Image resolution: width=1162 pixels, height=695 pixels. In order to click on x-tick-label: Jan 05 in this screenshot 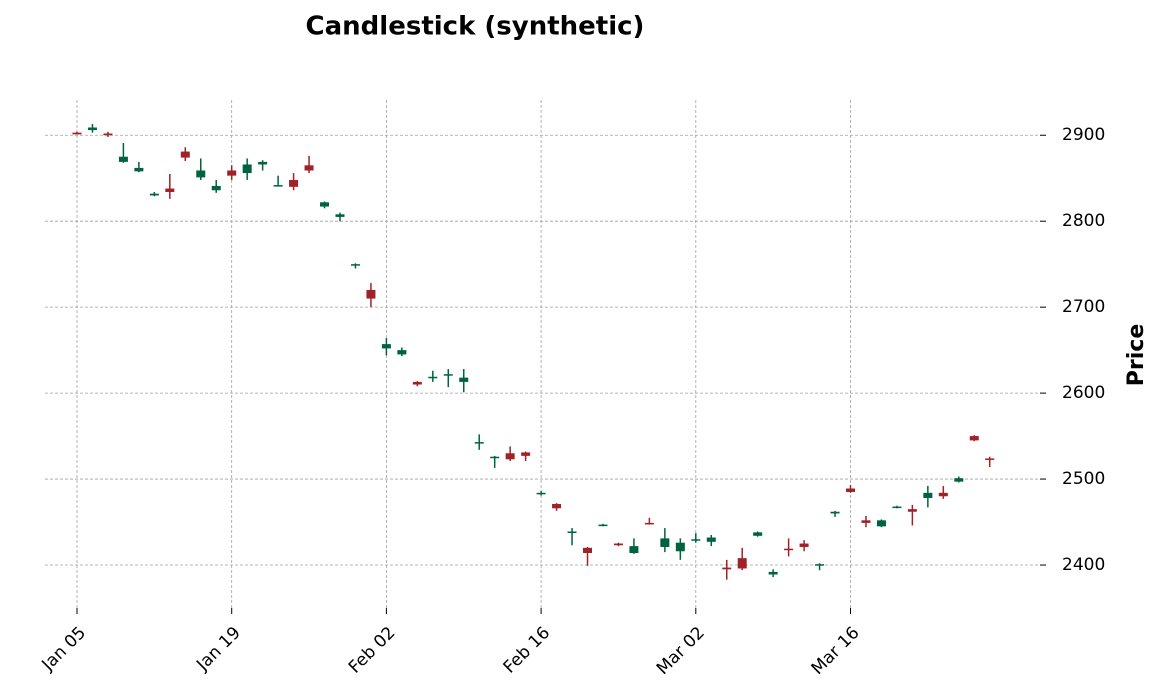, I will do `click(64, 649)`.